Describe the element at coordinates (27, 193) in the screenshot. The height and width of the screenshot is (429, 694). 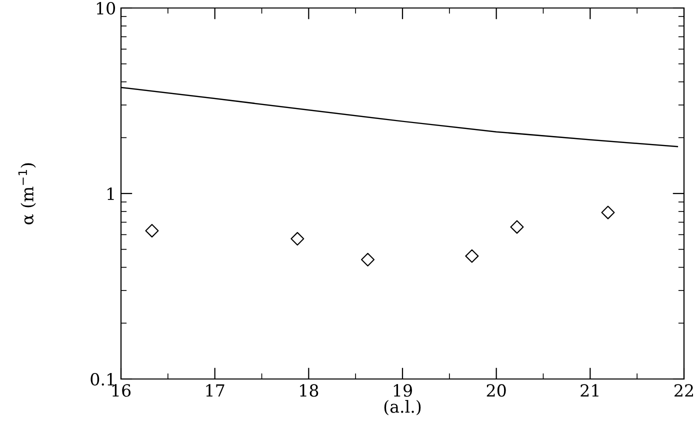
I see `y-axis-title: α (m$^{−1}$)` at that location.